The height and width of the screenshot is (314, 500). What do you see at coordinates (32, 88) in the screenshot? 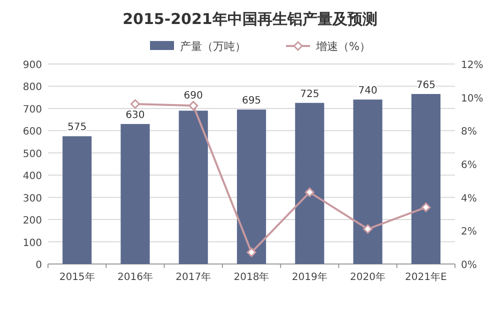
I see `y-tick-label: 800` at bounding box center [32, 88].